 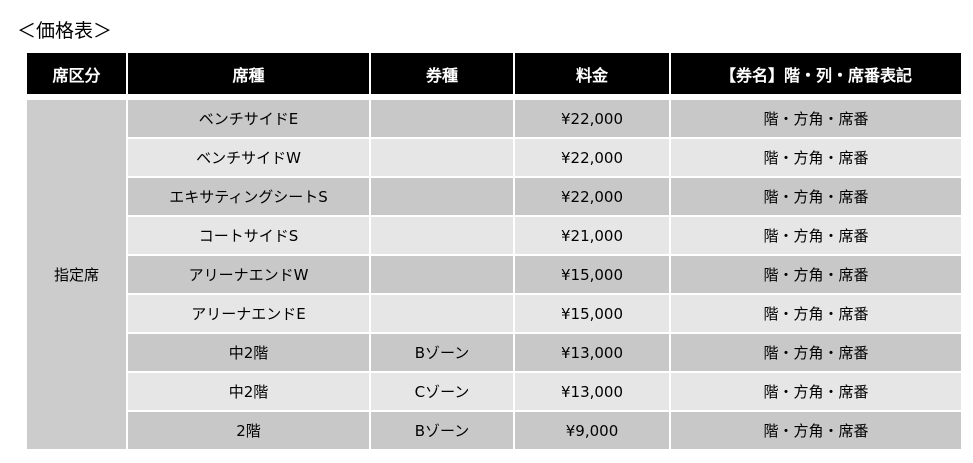 I want to click on table-row: 中2階 Bゾーン ¥13,000 階・方角・席番, so click(x=494, y=352).